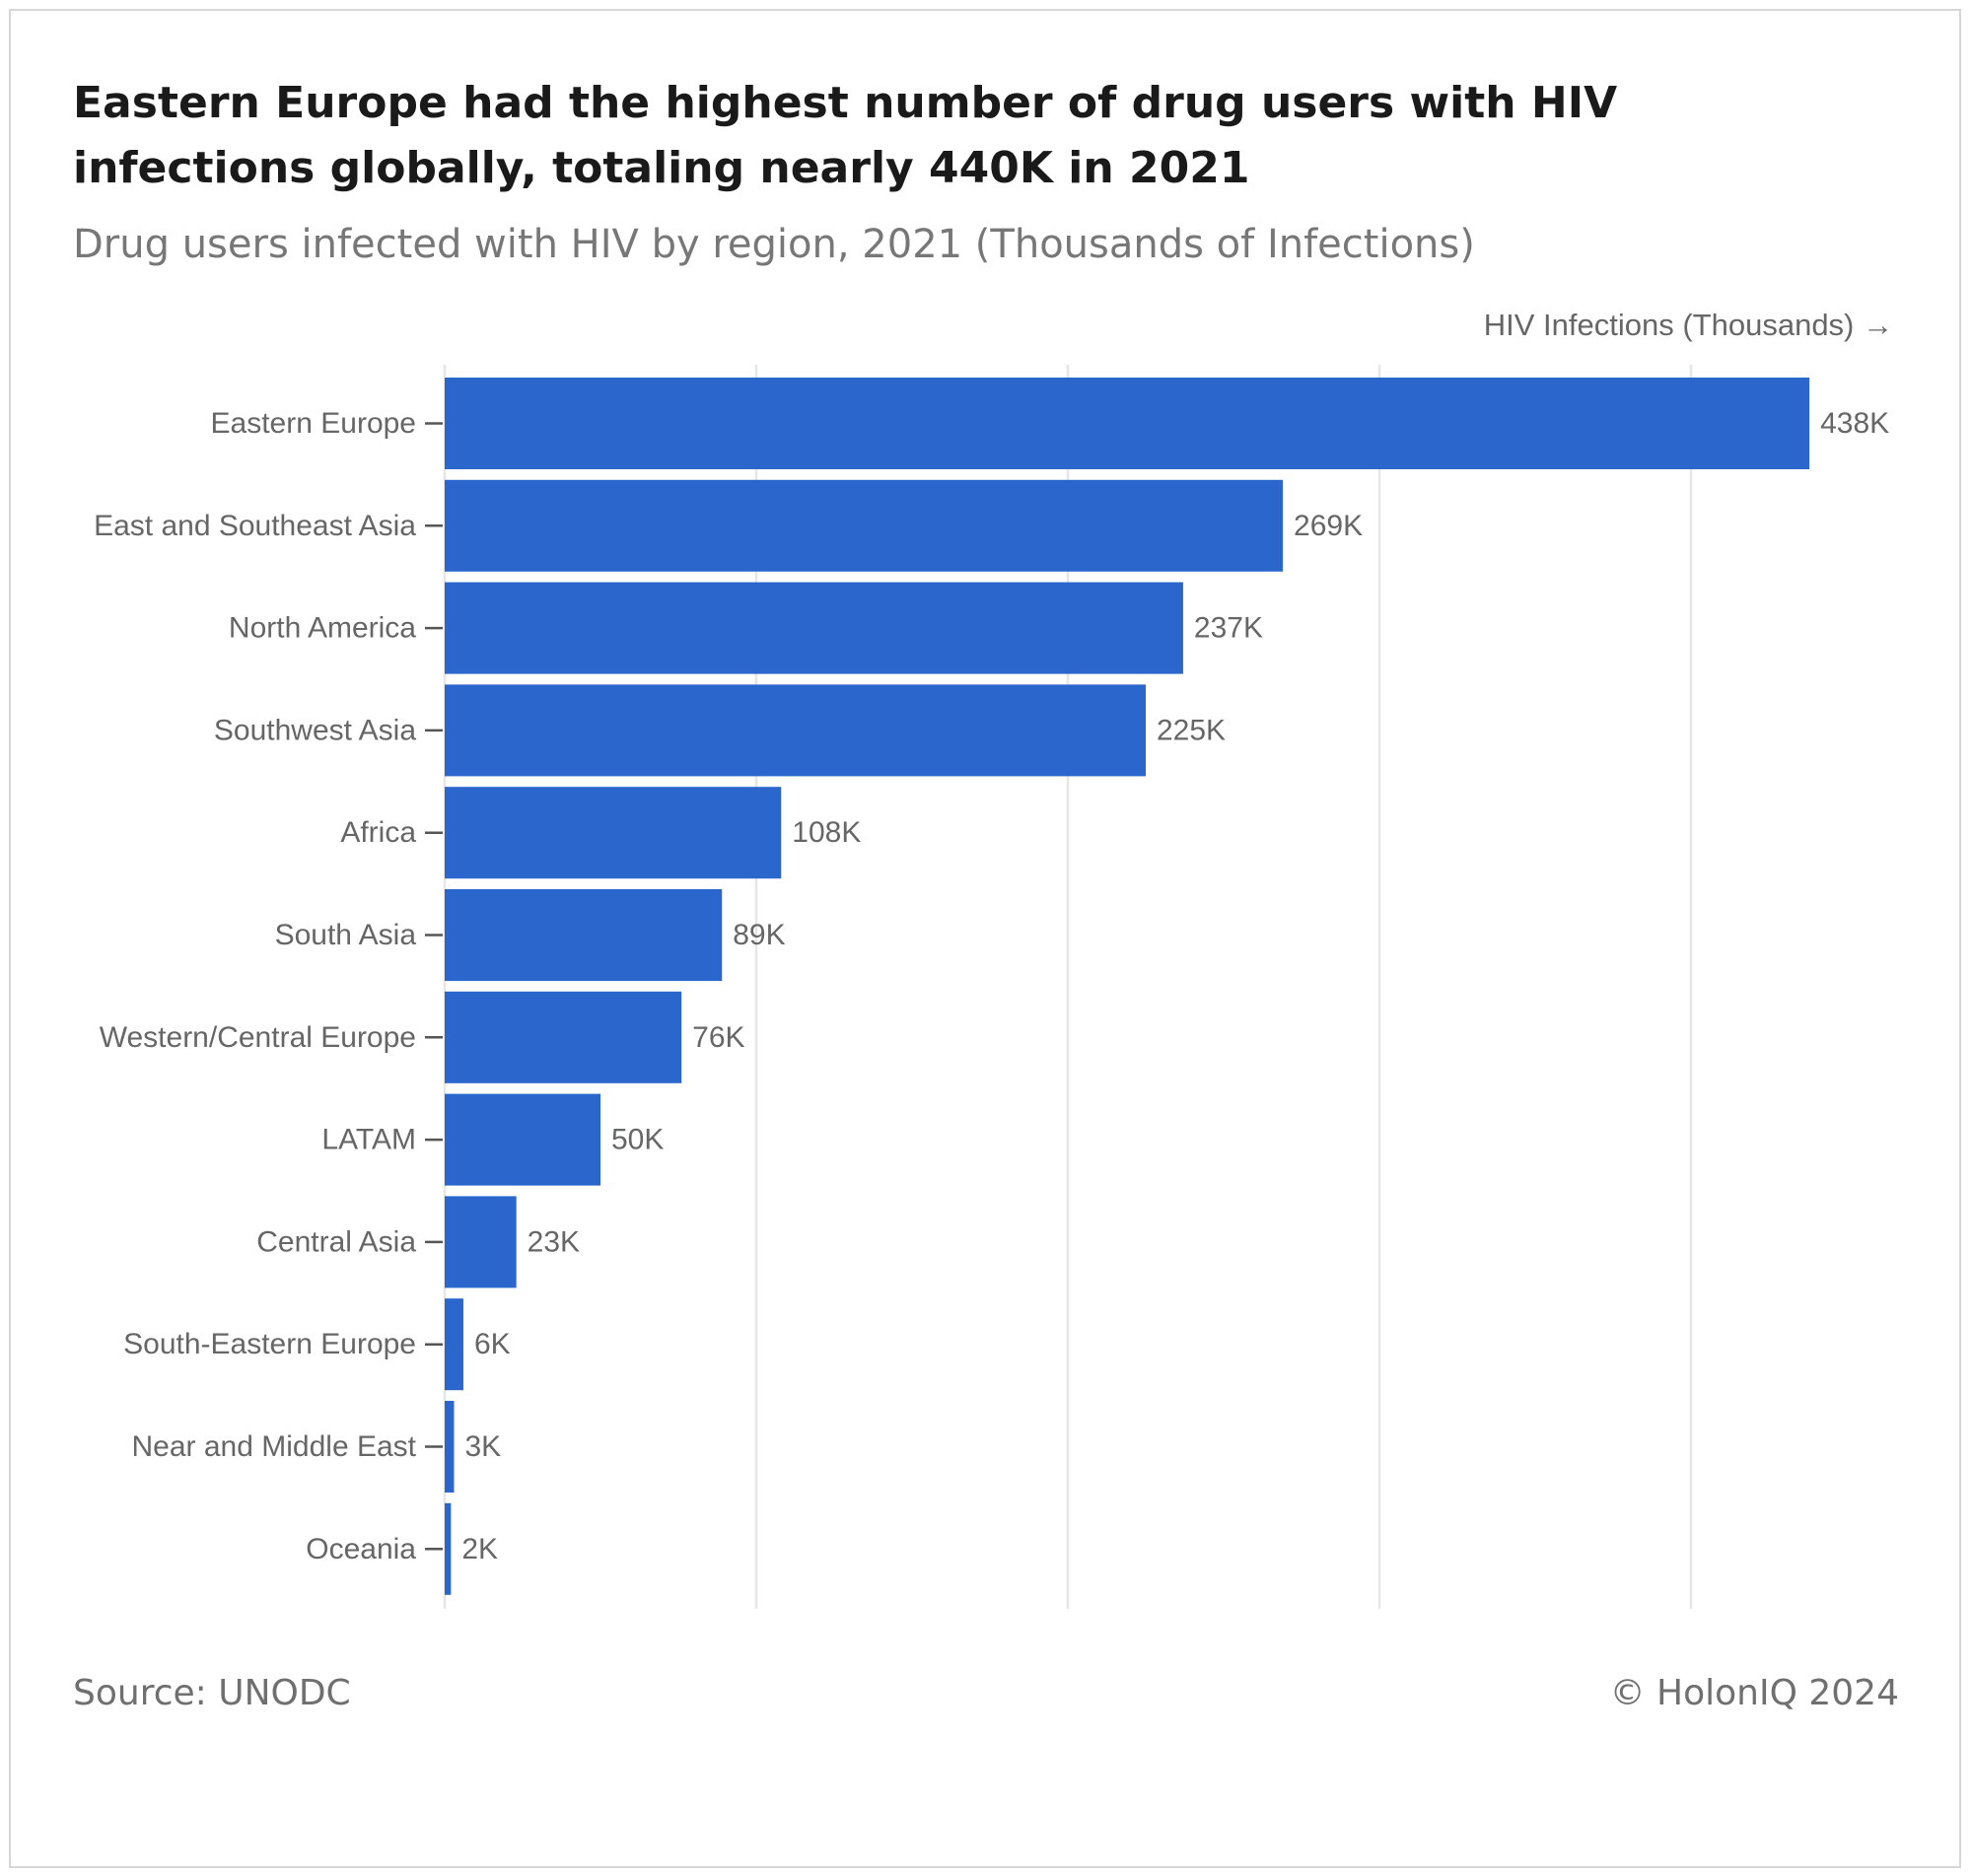  I want to click on category-label: Eastern Europe, so click(313, 423).